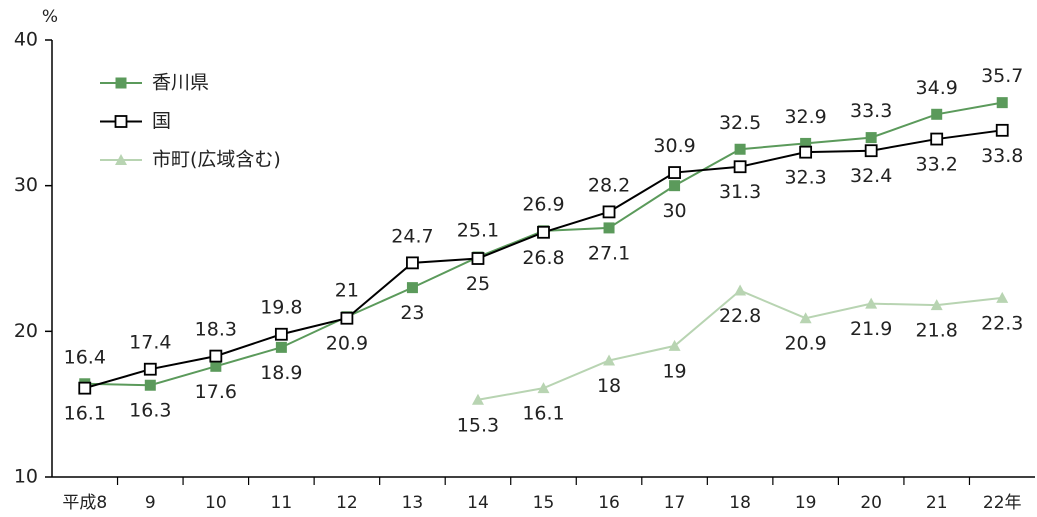 Image resolution: width=1037 pixels, height=517 pixels. I want to click on x-tick-label: 17, so click(675, 503).